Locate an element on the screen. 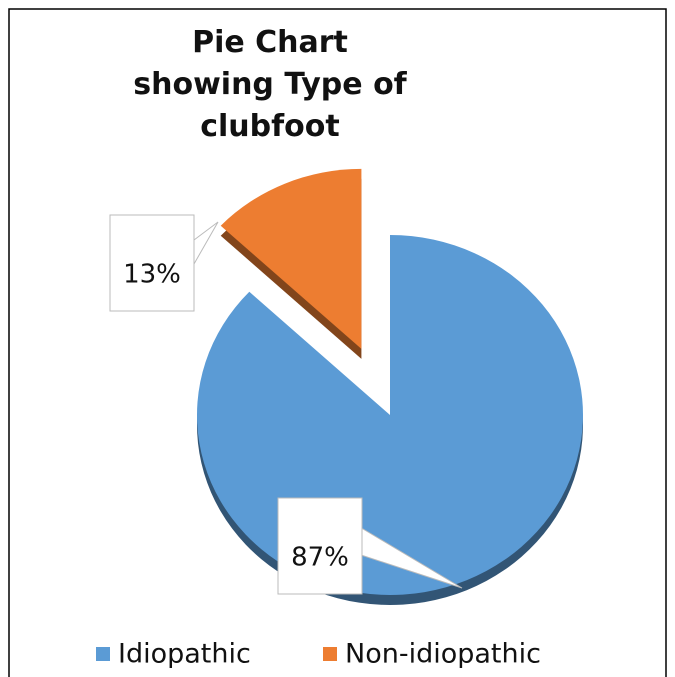 Image resolution: width=675 pixels, height=677 pixels. data-label: 87% is located at coordinates (320, 558).